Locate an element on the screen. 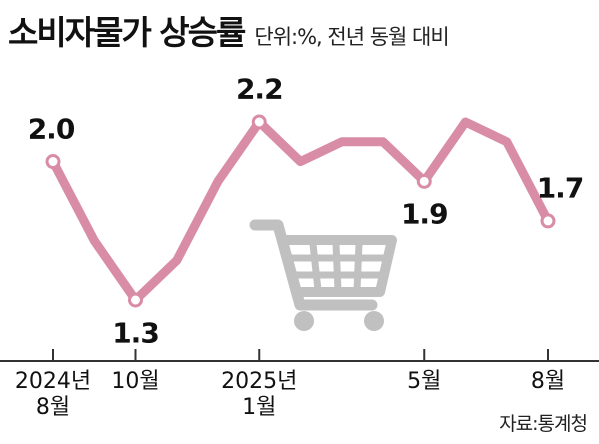 This screenshot has height=444, width=599. x-tick-label: 10월 is located at coordinates (135, 381).